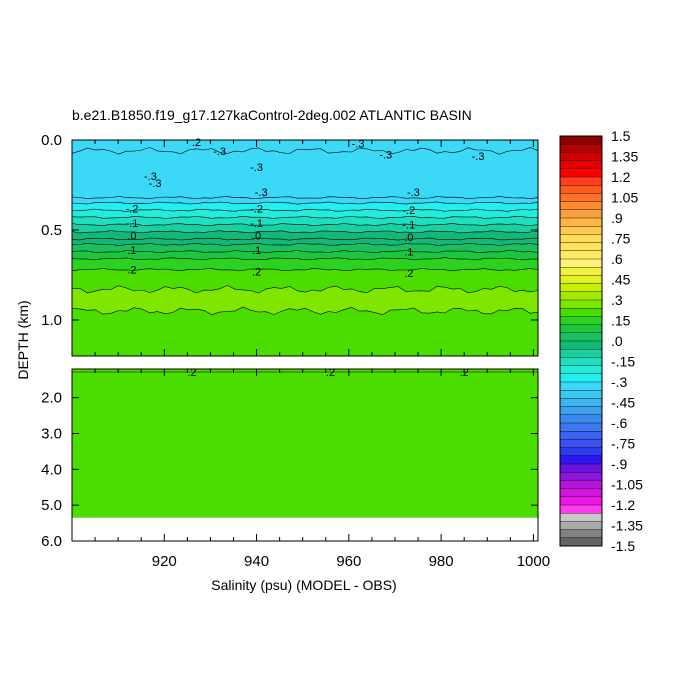 The height and width of the screenshot is (700, 700). Describe the element at coordinates (441, 561) in the screenshot. I see `x-tick-label: 980` at that location.